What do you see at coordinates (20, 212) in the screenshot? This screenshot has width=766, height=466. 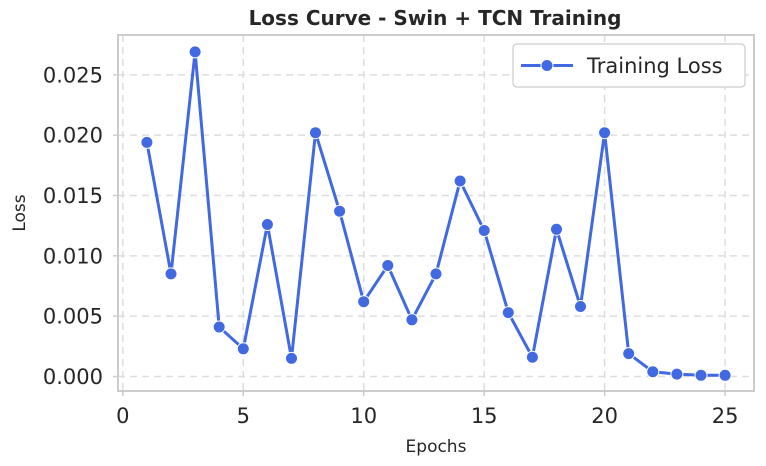 I see `y-axis-label: Loss` at bounding box center [20, 212].